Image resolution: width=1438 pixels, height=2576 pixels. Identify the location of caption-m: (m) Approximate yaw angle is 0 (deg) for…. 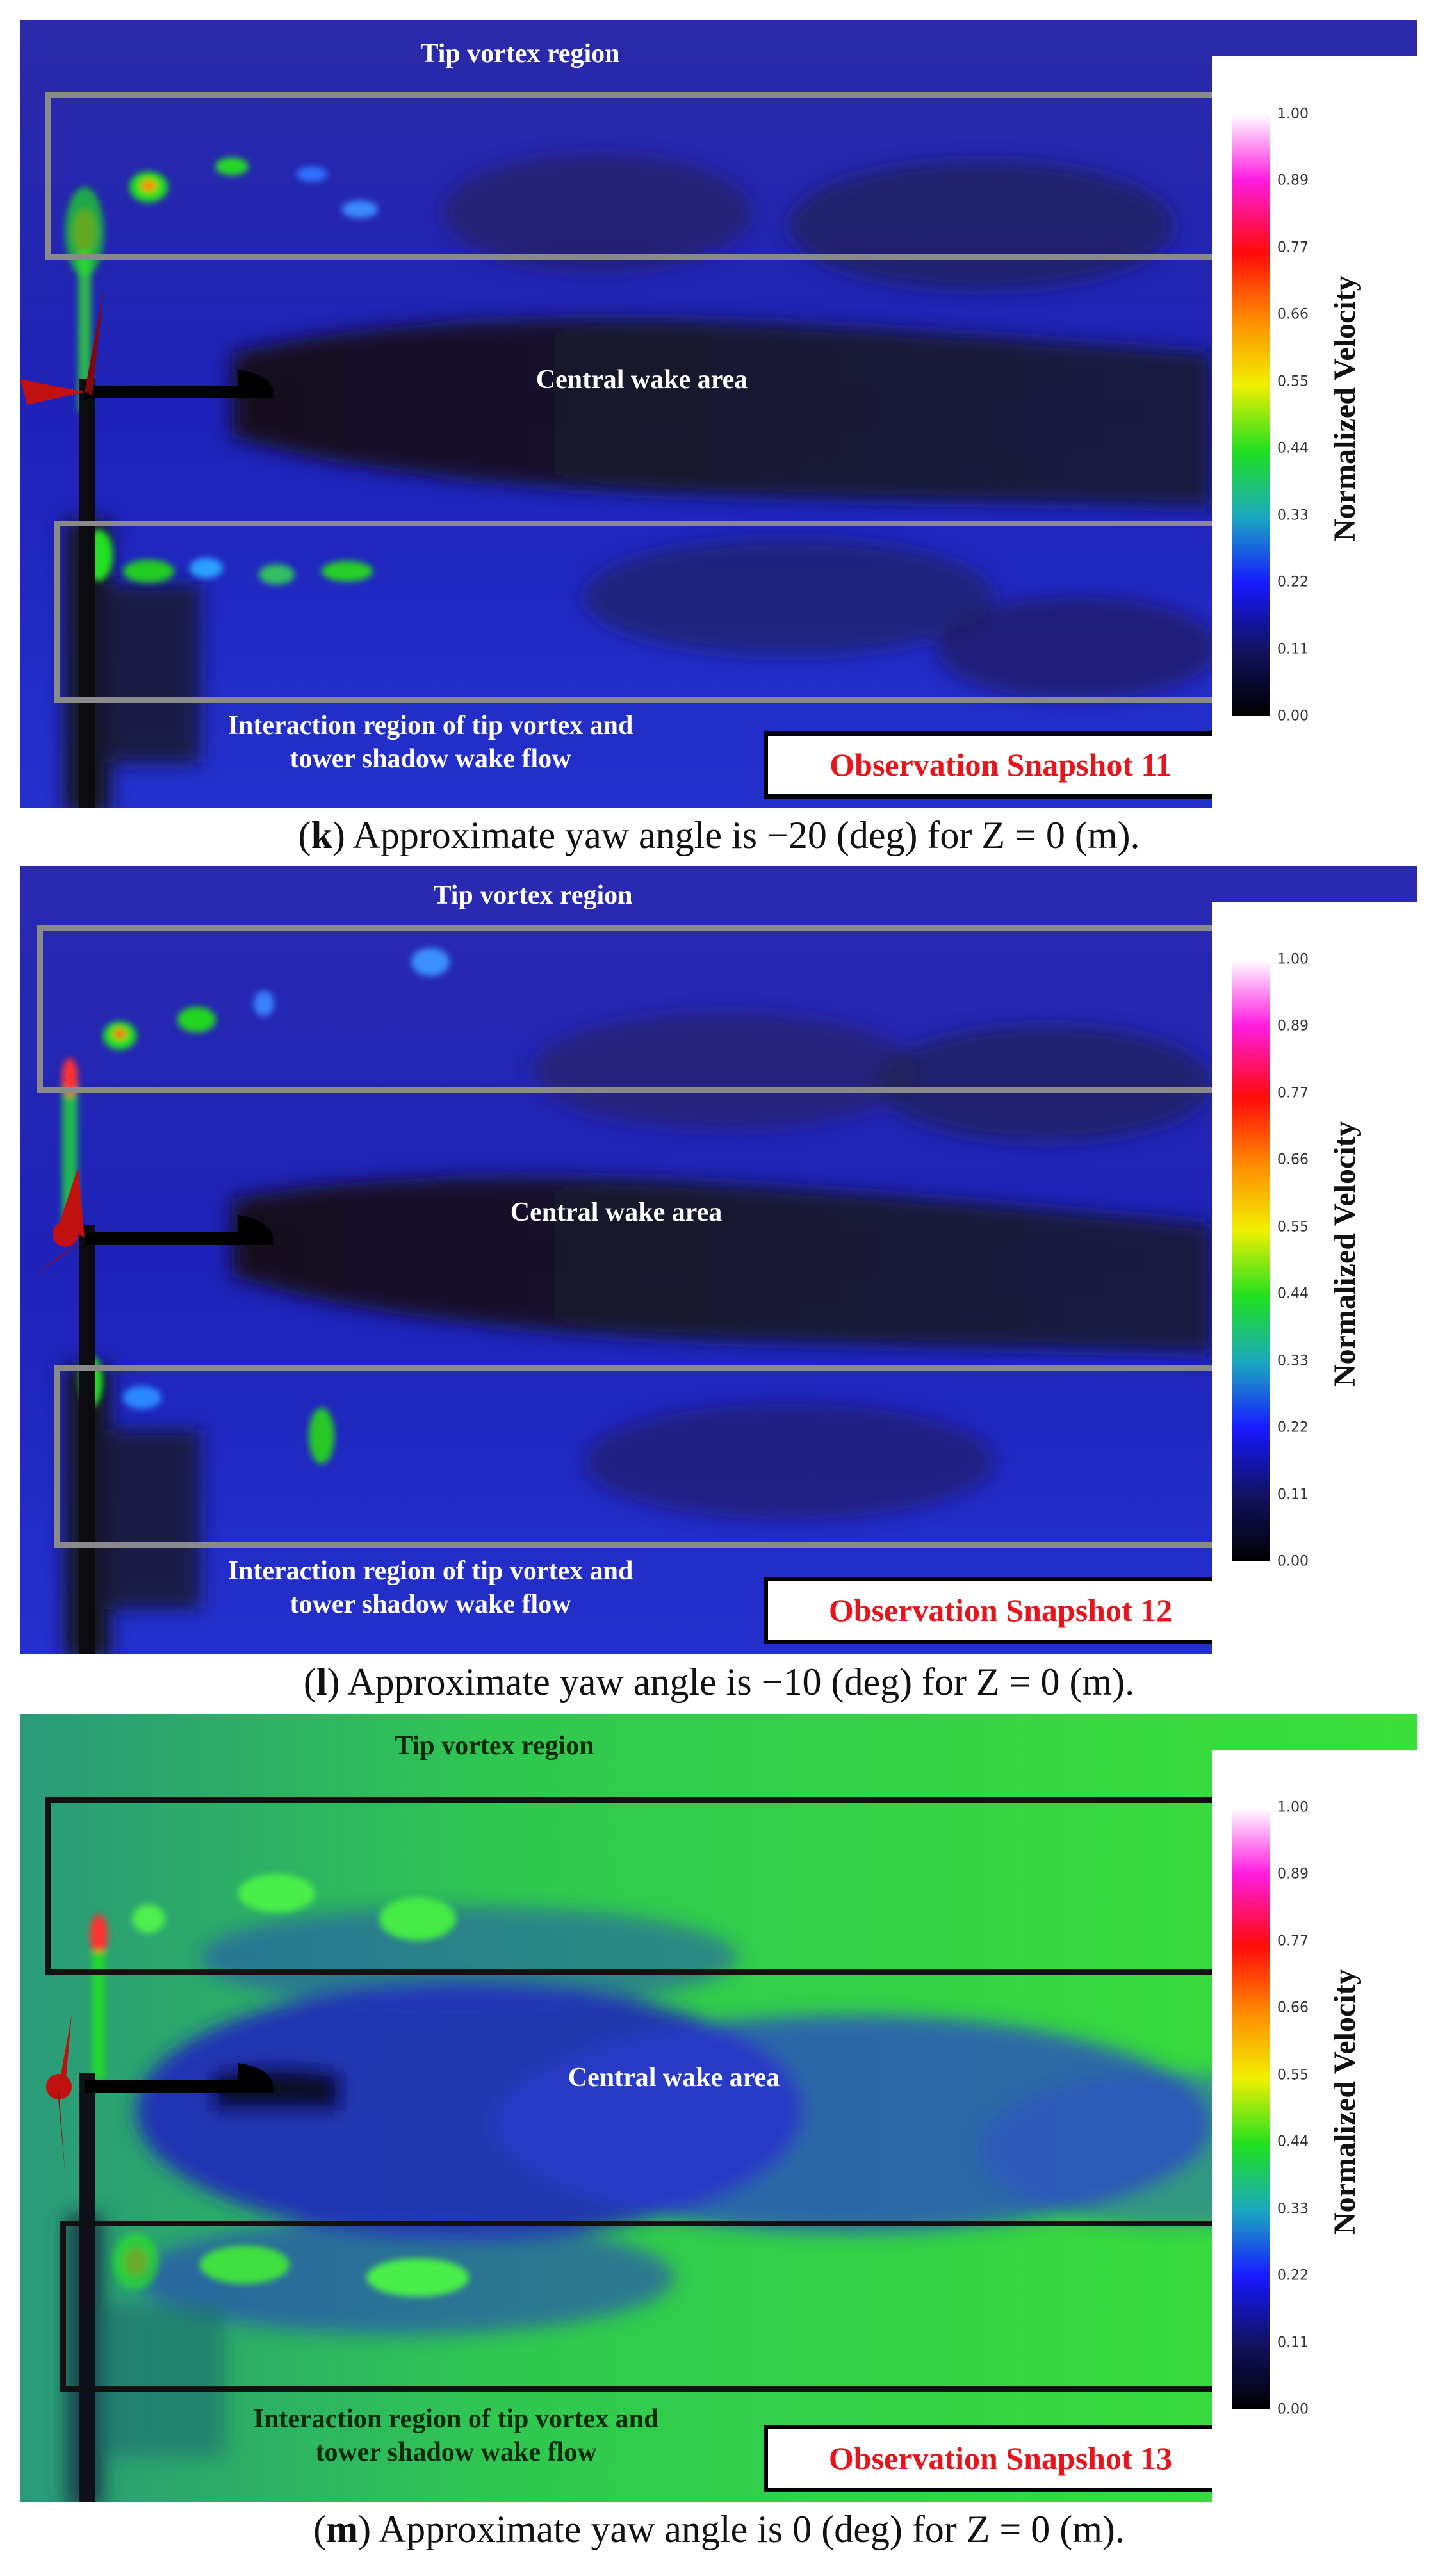
(719, 2529).